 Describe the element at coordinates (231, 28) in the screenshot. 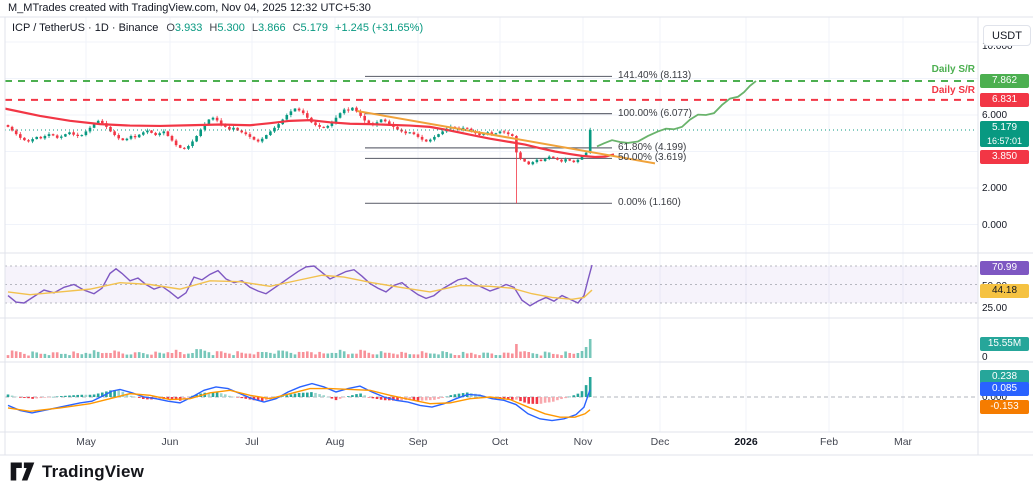

I see `ohlc-value: 5.300` at that location.